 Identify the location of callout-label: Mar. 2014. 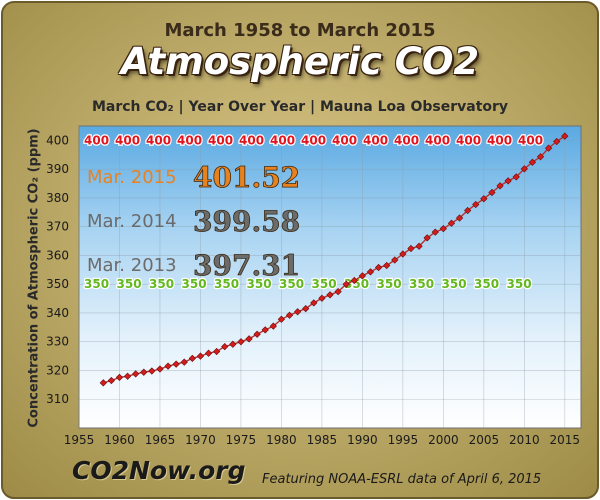
(132, 221).